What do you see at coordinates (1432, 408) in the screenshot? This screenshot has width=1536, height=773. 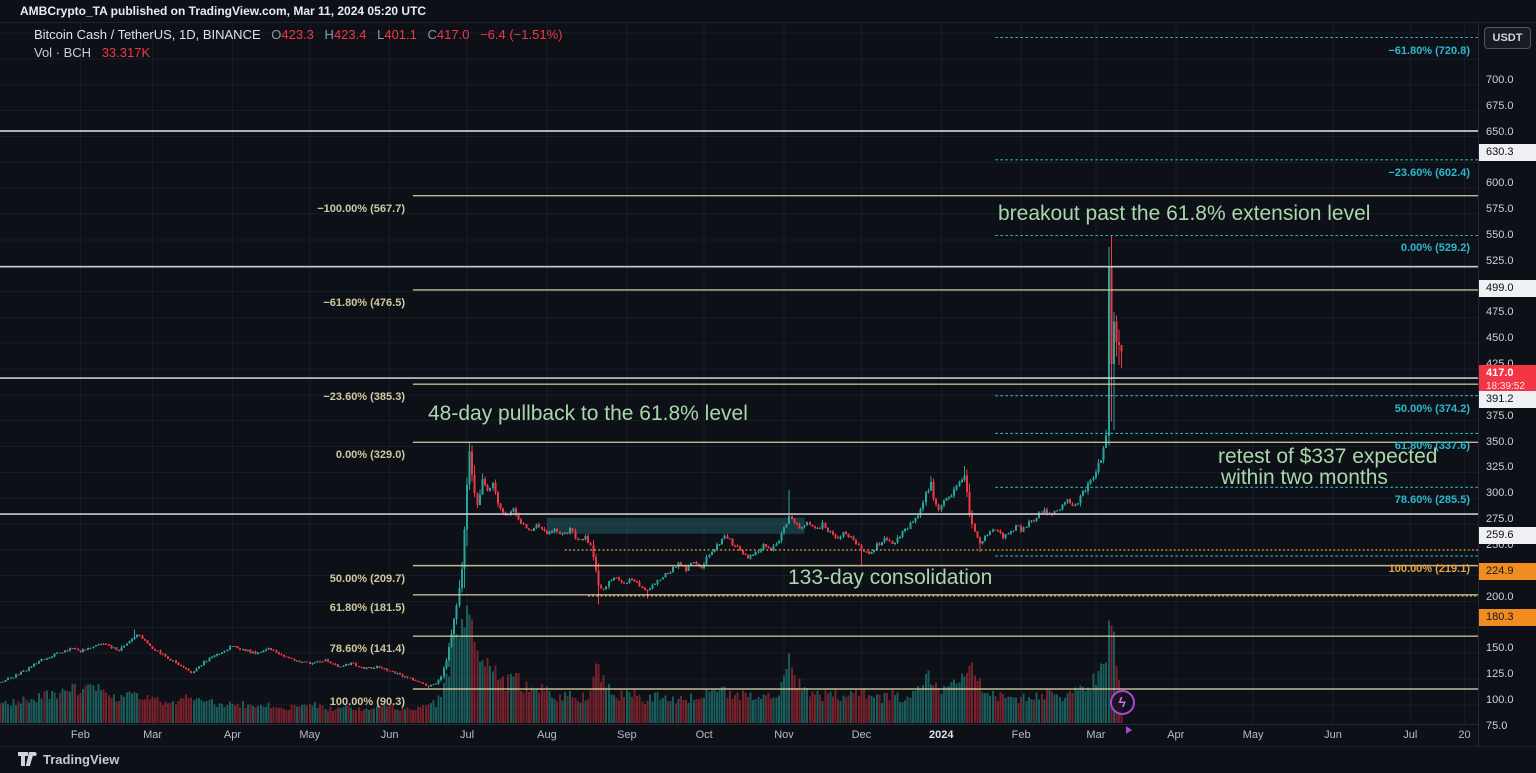 I see `fib-level-label: 50.00% (374.2)` at bounding box center [1432, 408].